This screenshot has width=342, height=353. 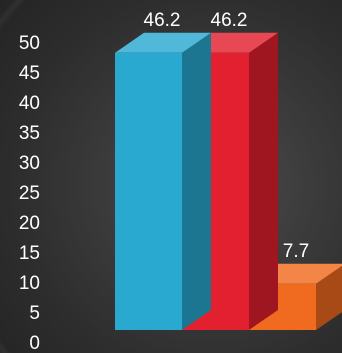 I want to click on data-label-2: 7.7, so click(x=296, y=251).